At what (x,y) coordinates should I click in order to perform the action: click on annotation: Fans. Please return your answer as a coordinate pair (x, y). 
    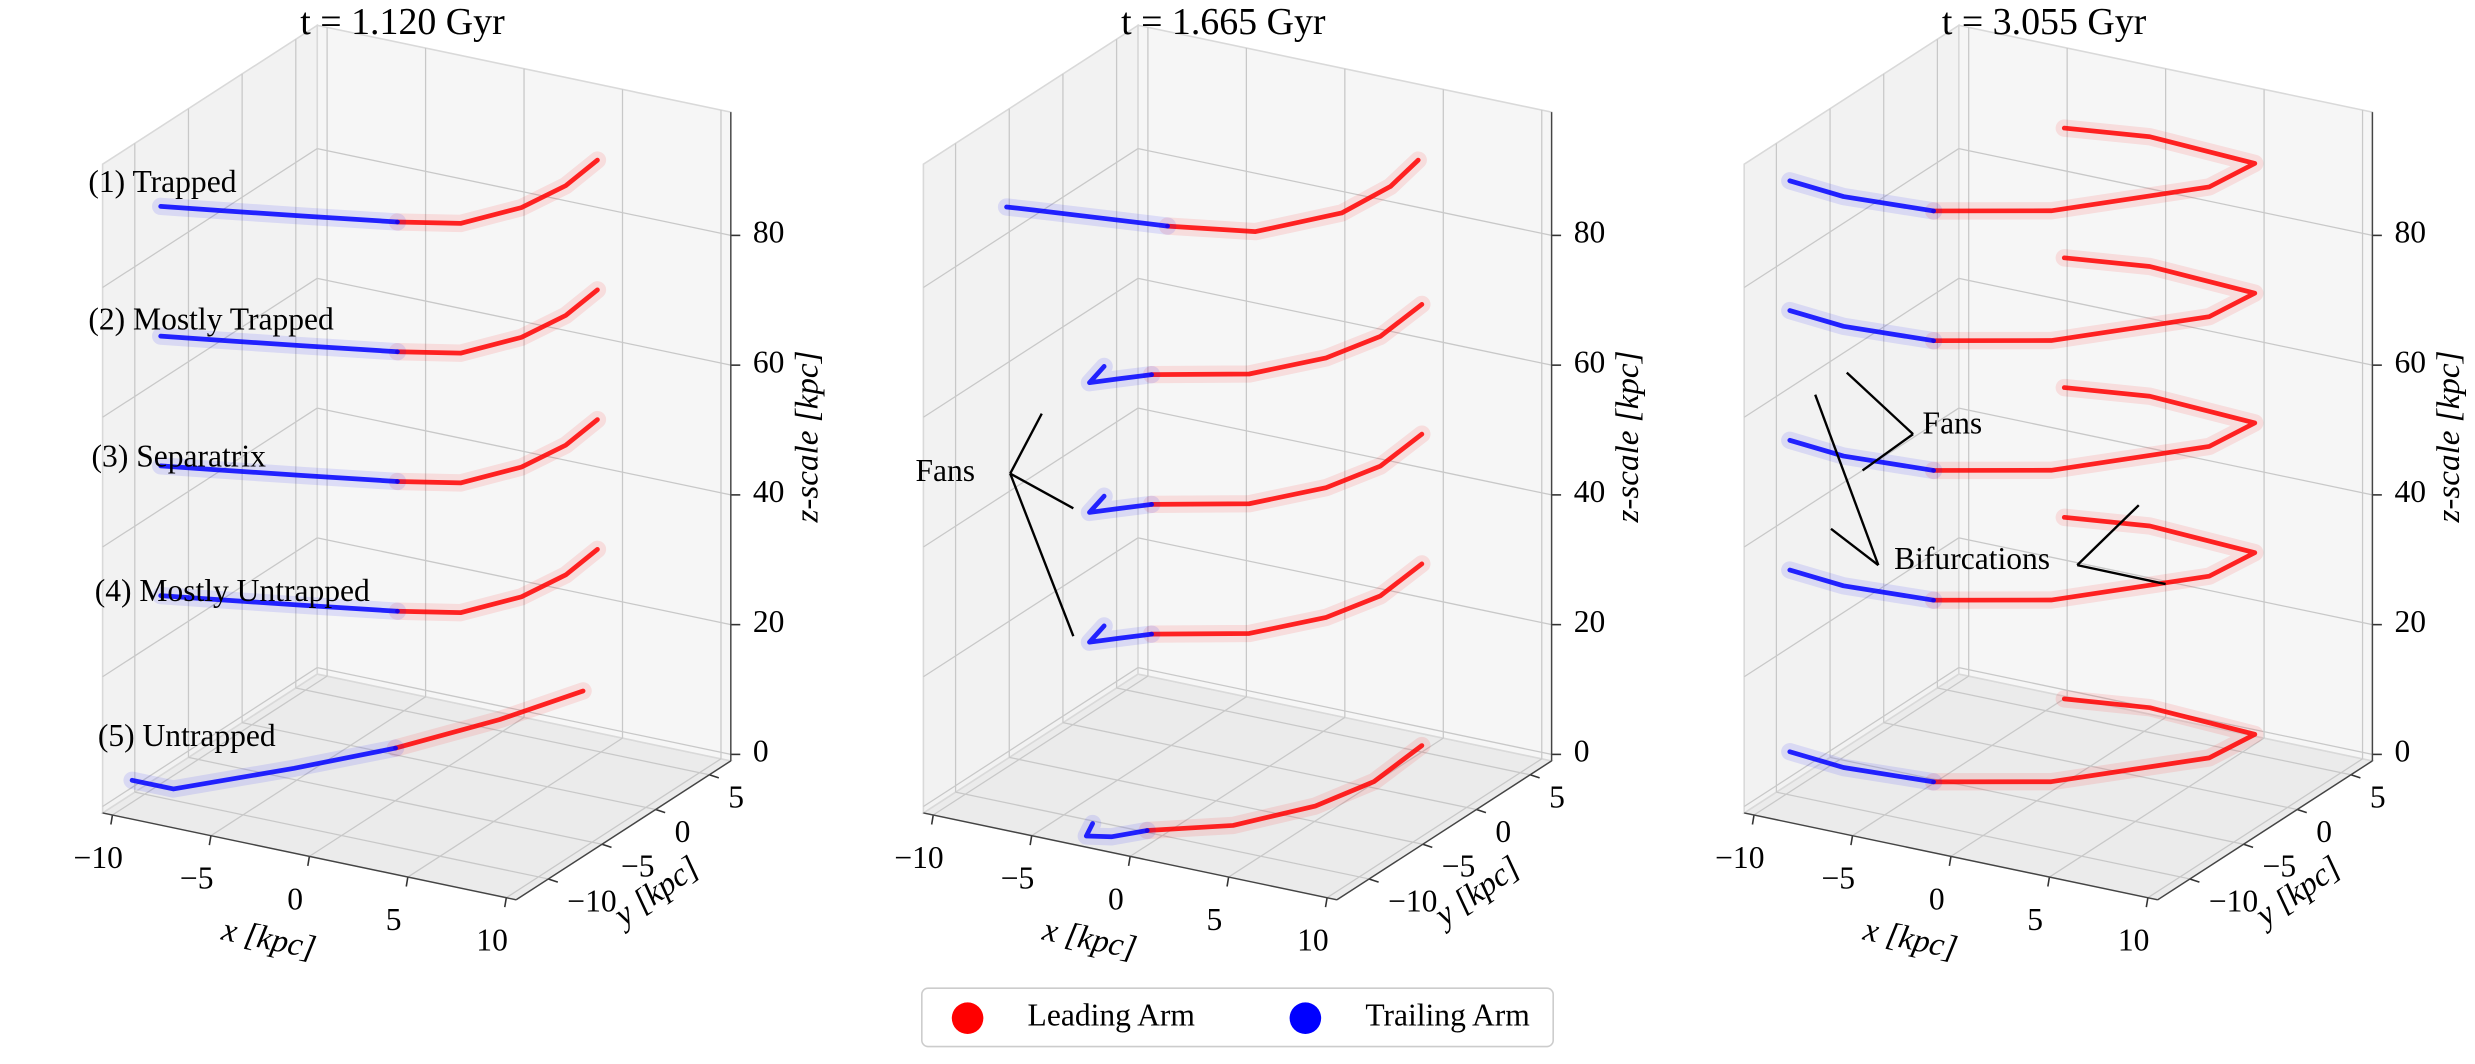
    Looking at the image, I should click on (1953, 422).